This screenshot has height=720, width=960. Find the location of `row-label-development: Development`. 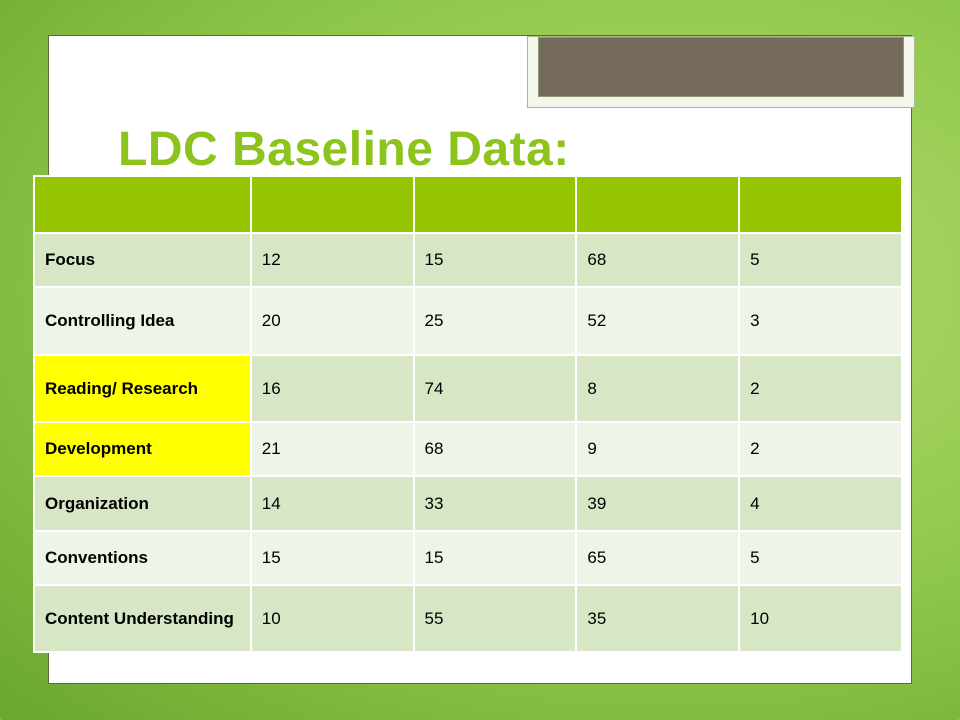

row-label-development: Development is located at coordinates (142, 449).